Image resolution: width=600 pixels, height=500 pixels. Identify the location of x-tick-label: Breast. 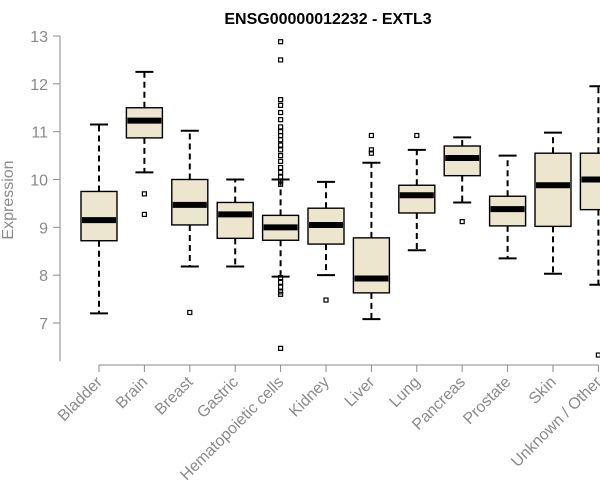
(174, 395).